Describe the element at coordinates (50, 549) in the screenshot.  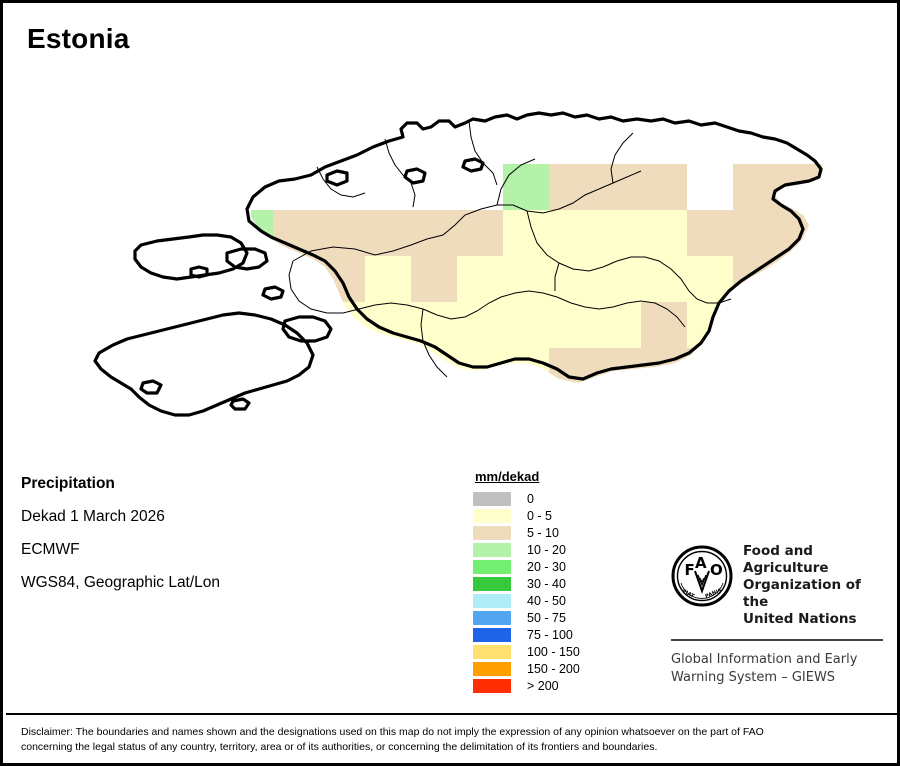
I see `info-source: ECMWF` at that location.